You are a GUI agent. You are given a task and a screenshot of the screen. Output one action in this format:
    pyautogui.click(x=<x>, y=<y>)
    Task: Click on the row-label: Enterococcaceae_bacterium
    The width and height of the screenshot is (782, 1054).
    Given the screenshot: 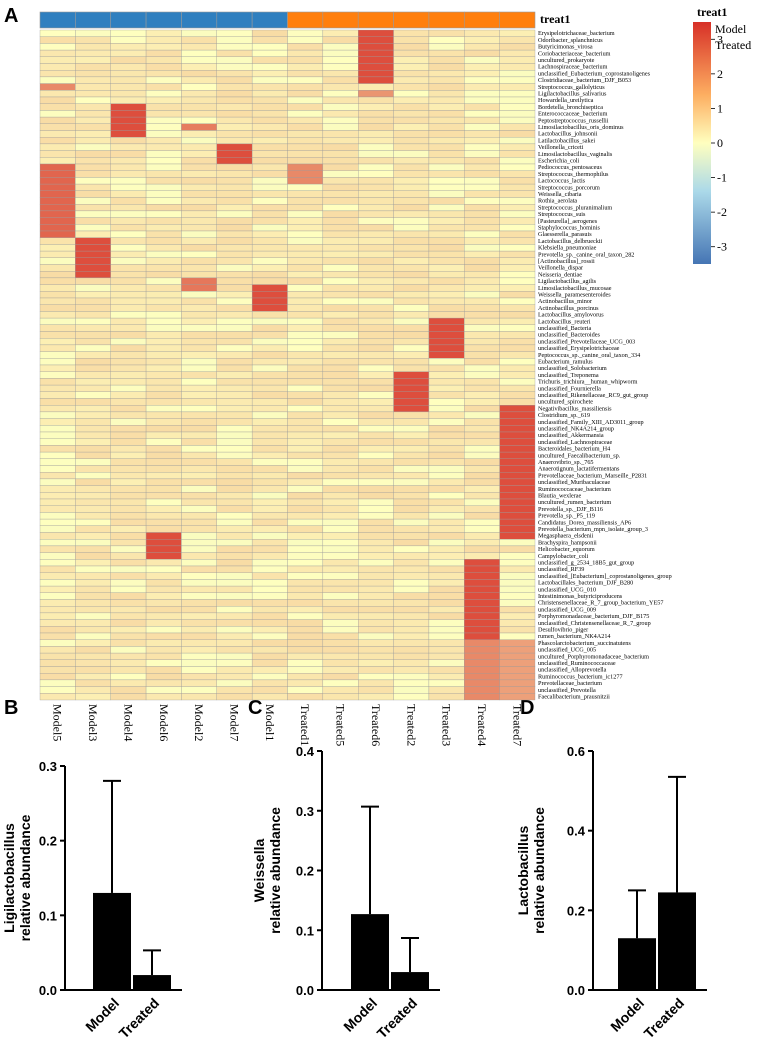 What is the action you would take?
    pyautogui.click(x=573, y=114)
    